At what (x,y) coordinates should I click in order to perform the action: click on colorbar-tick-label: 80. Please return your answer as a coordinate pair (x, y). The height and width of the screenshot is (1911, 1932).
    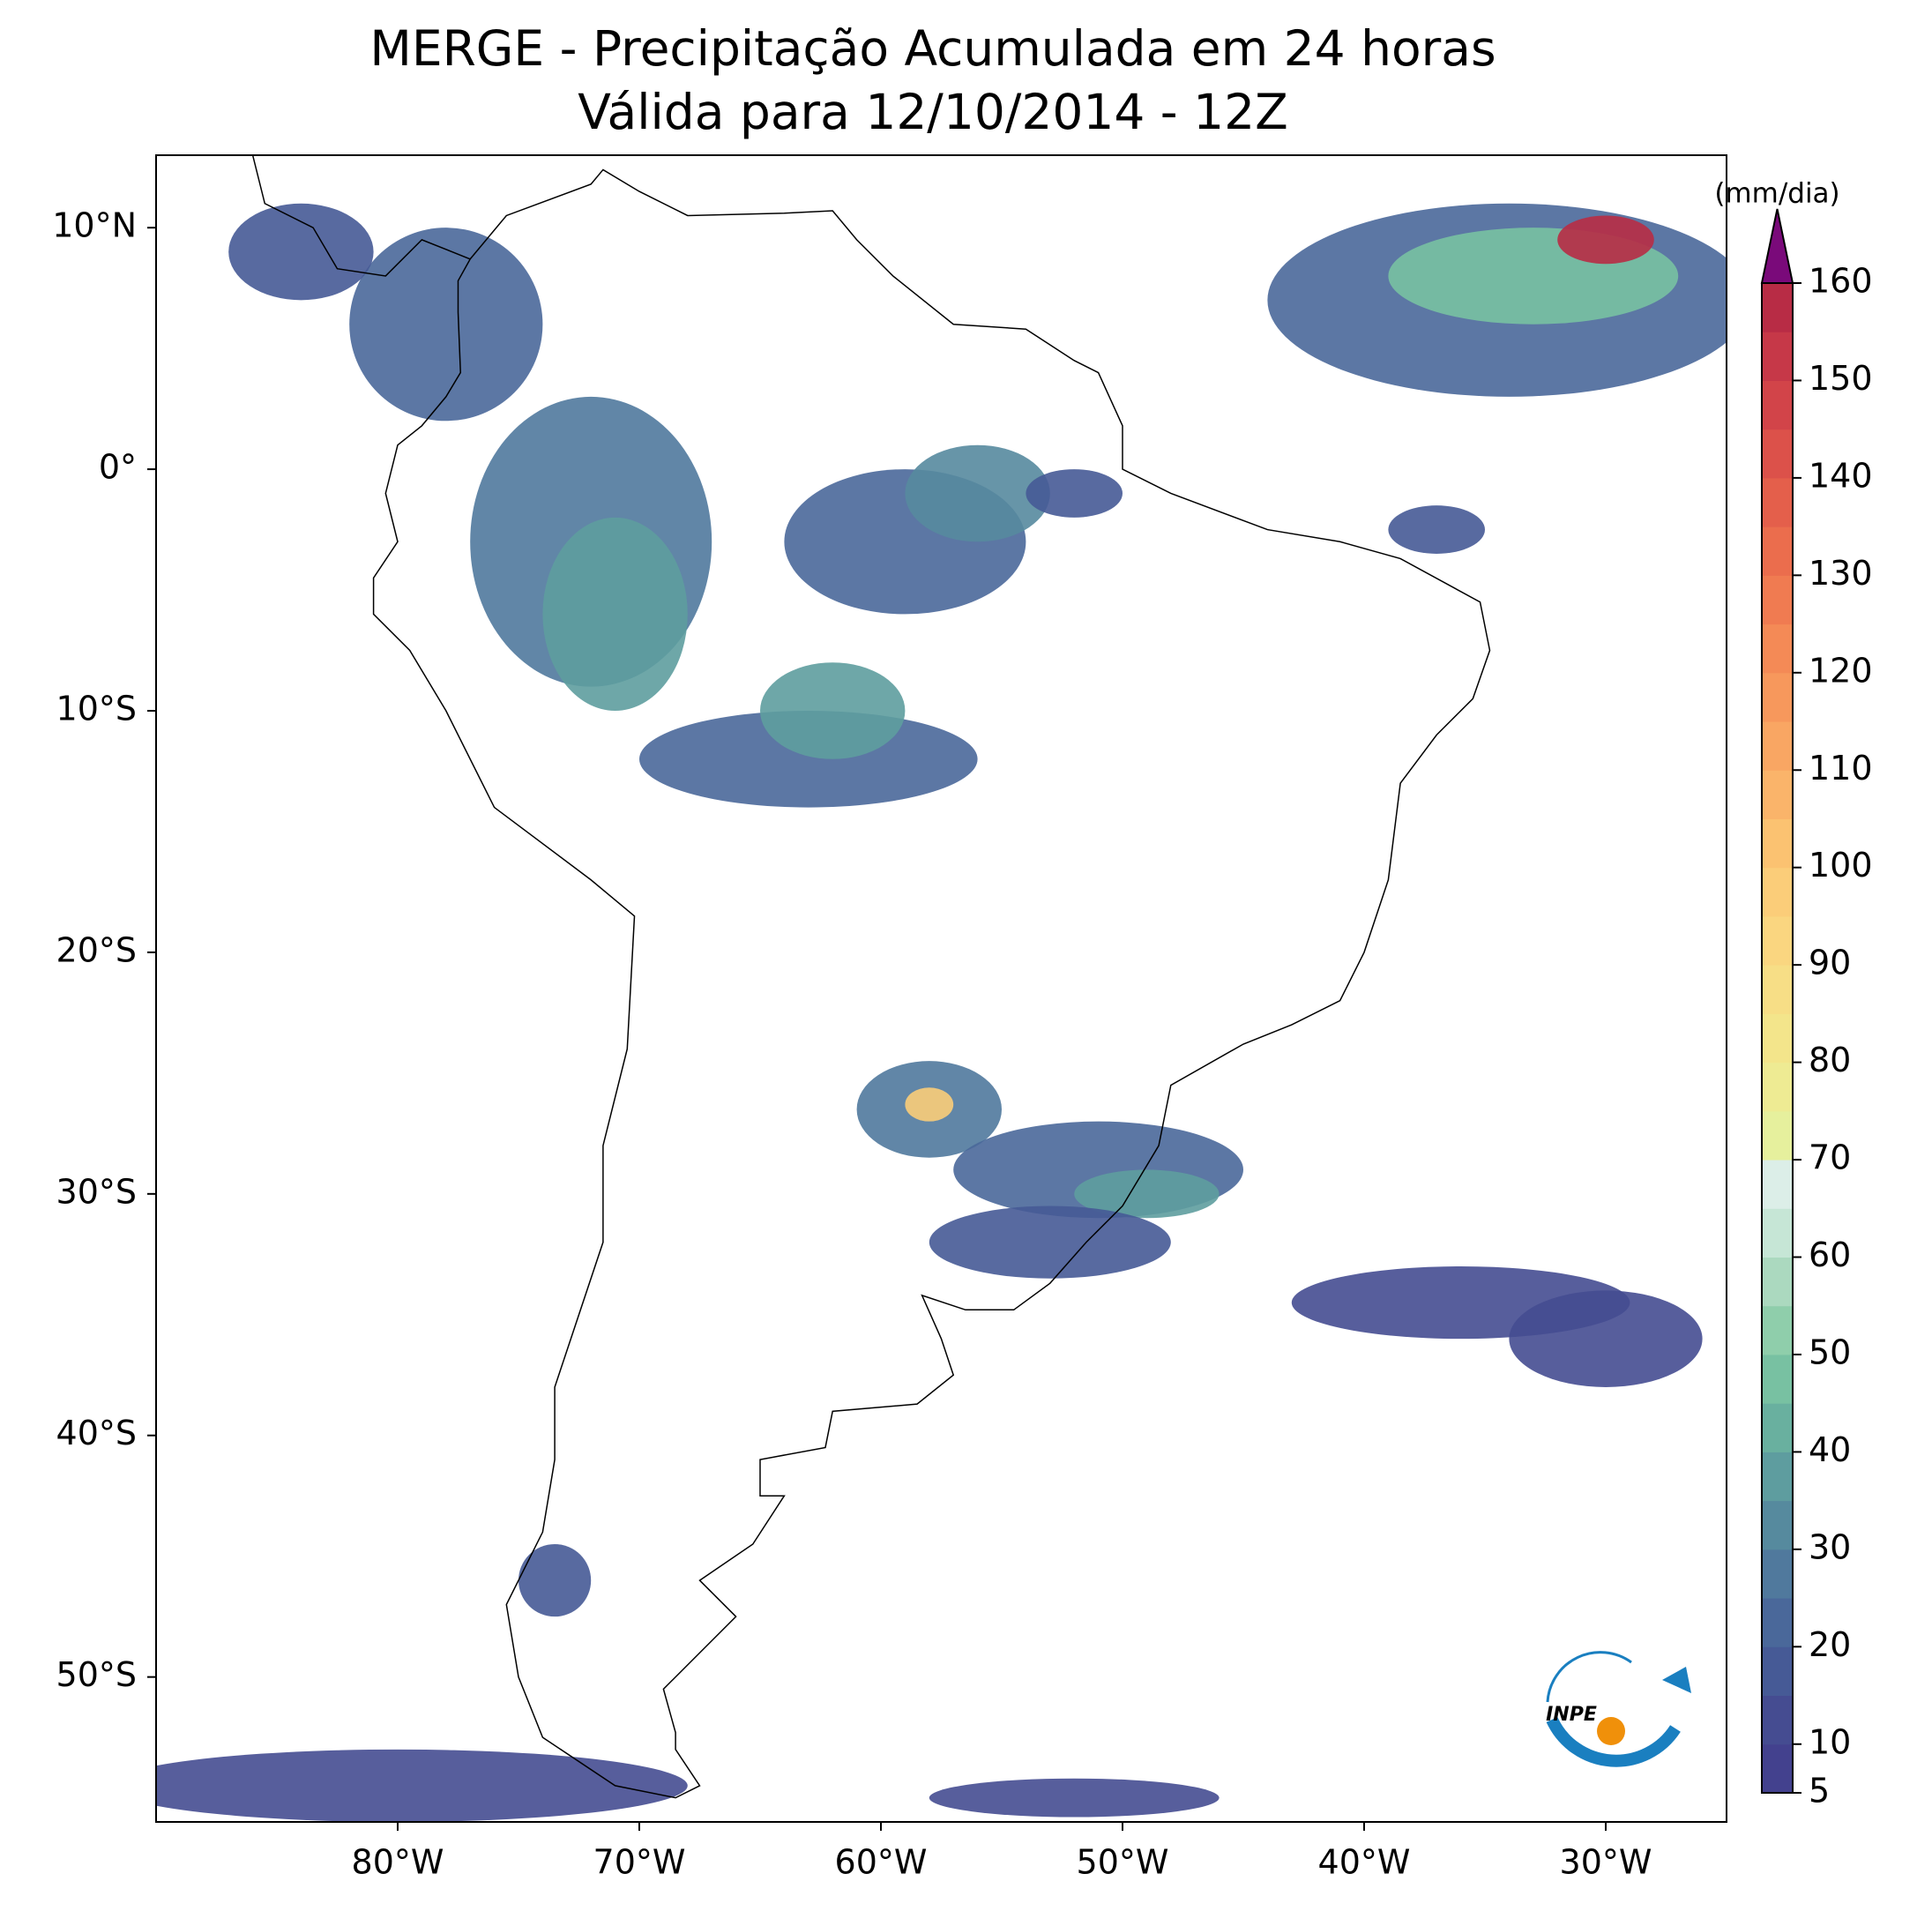
    Looking at the image, I should click on (1830, 1060).